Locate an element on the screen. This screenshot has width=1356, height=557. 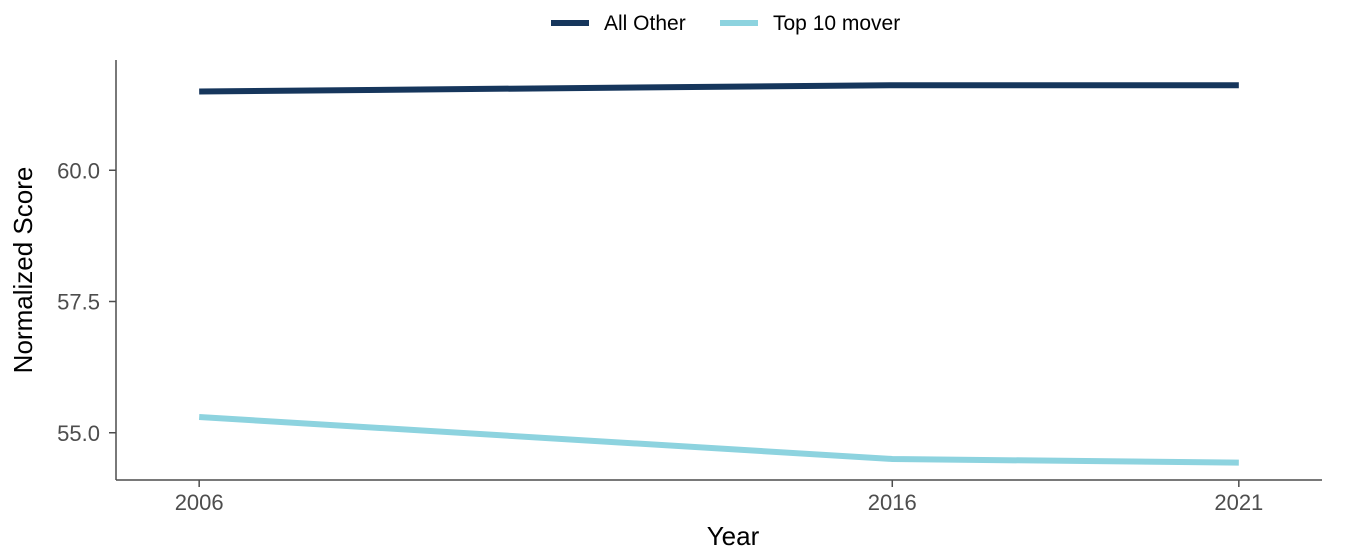
legend-label-top-10-mover: Top 10 mover is located at coordinates (836, 23).